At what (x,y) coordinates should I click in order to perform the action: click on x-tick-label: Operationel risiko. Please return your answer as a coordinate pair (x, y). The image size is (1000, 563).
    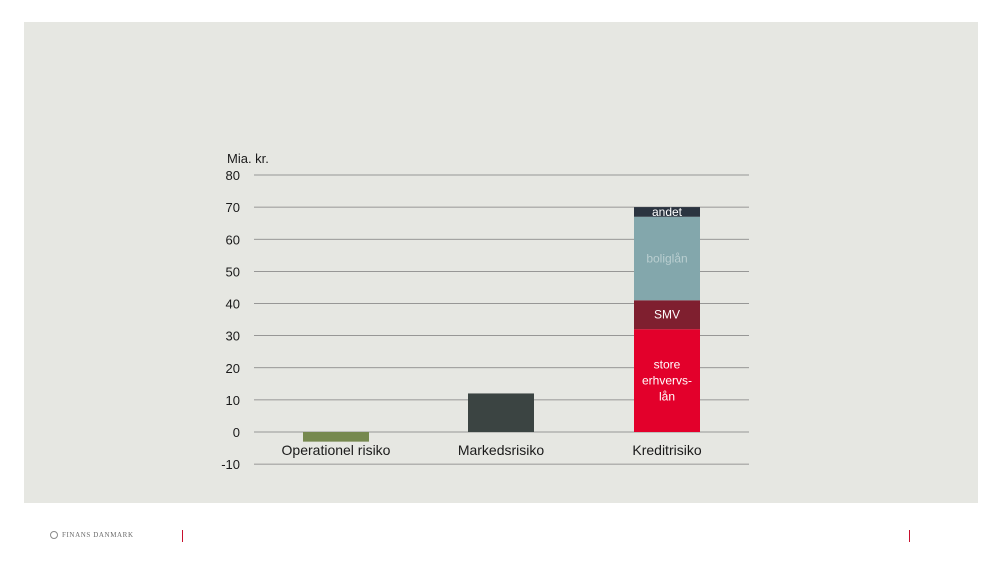
    Looking at the image, I should click on (336, 450).